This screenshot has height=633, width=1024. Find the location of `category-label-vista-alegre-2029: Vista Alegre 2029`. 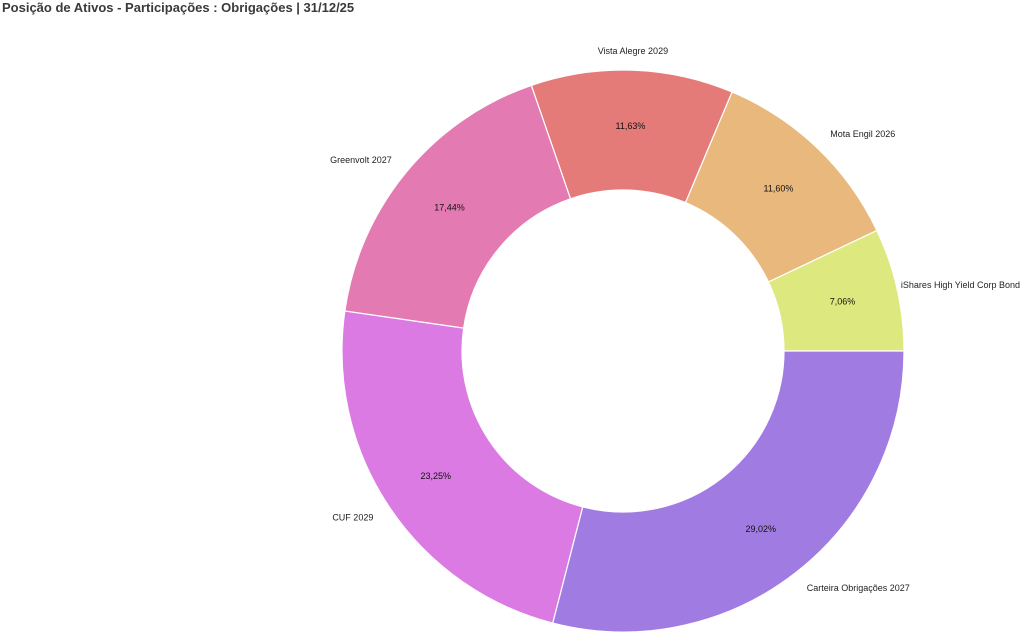

category-label-vista-alegre-2029: Vista Alegre 2029 is located at coordinates (633, 51).